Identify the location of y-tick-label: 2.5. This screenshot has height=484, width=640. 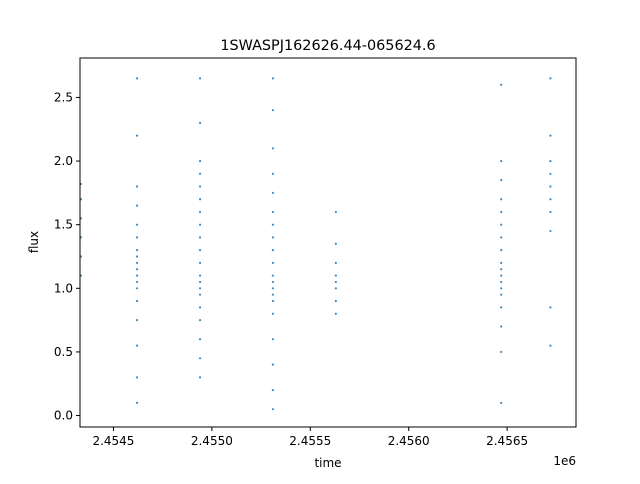
(63, 97).